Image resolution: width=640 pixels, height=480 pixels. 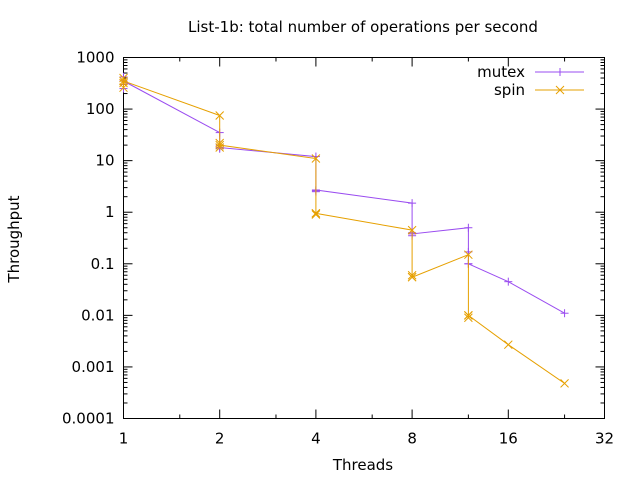 I want to click on y-tick-label: 100, so click(x=100, y=109).